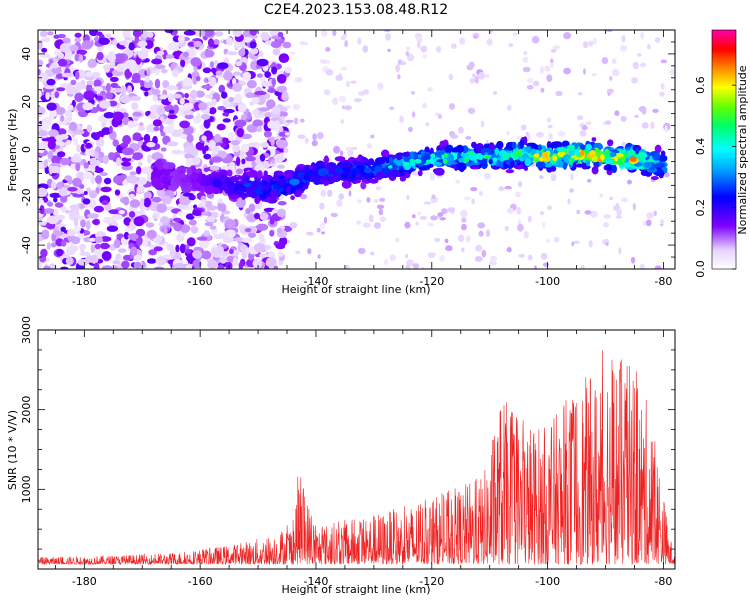  What do you see at coordinates (84, 581) in the screenshot?
I see `x-tick-label: -180` at bounding box center [84, 581].